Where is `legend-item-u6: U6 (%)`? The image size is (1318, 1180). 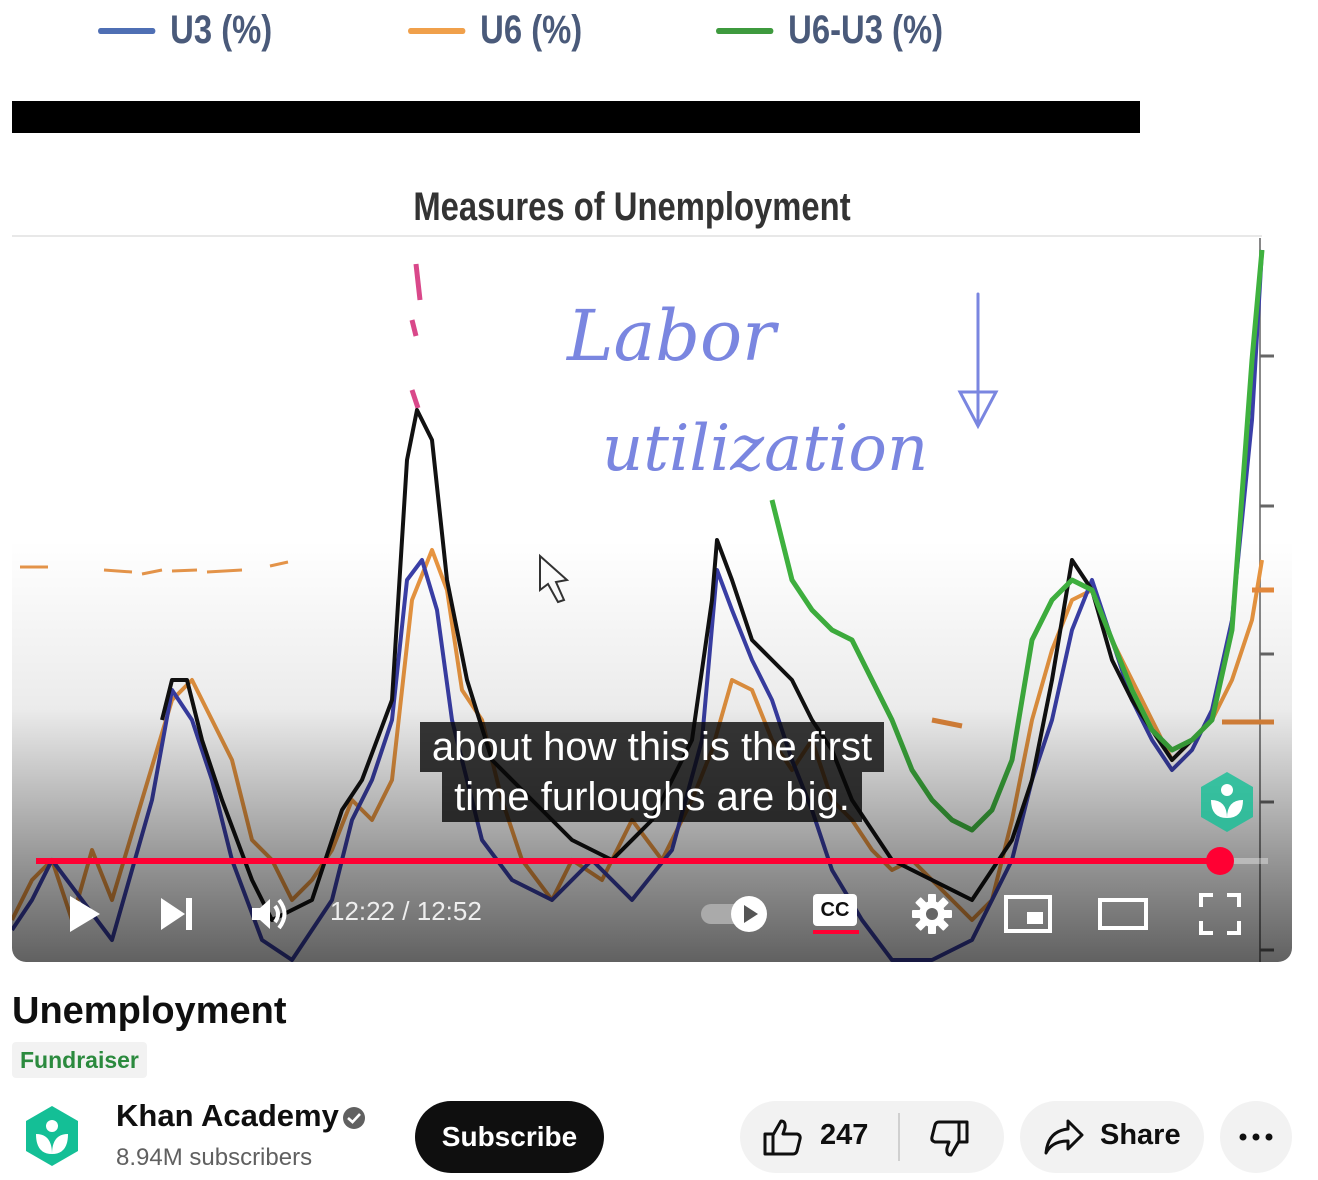
legend-item-u6: U6 (%) is located at coordinates (495, 30).